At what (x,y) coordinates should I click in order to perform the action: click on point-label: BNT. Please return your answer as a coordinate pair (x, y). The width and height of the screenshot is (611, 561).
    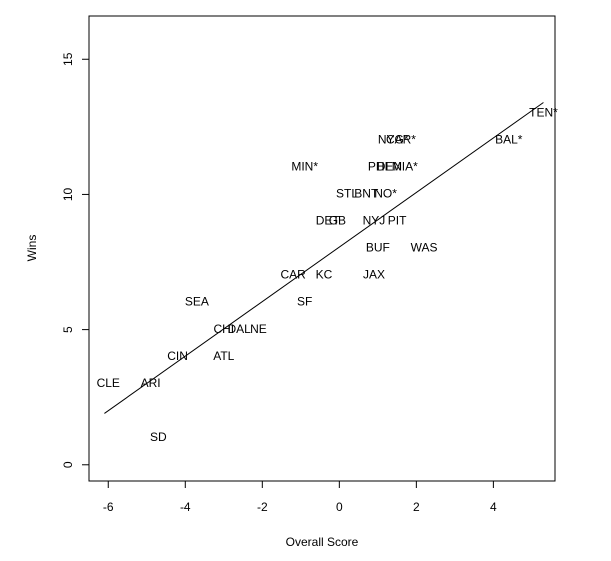
    Looking at the image, I should click on (366, 194).